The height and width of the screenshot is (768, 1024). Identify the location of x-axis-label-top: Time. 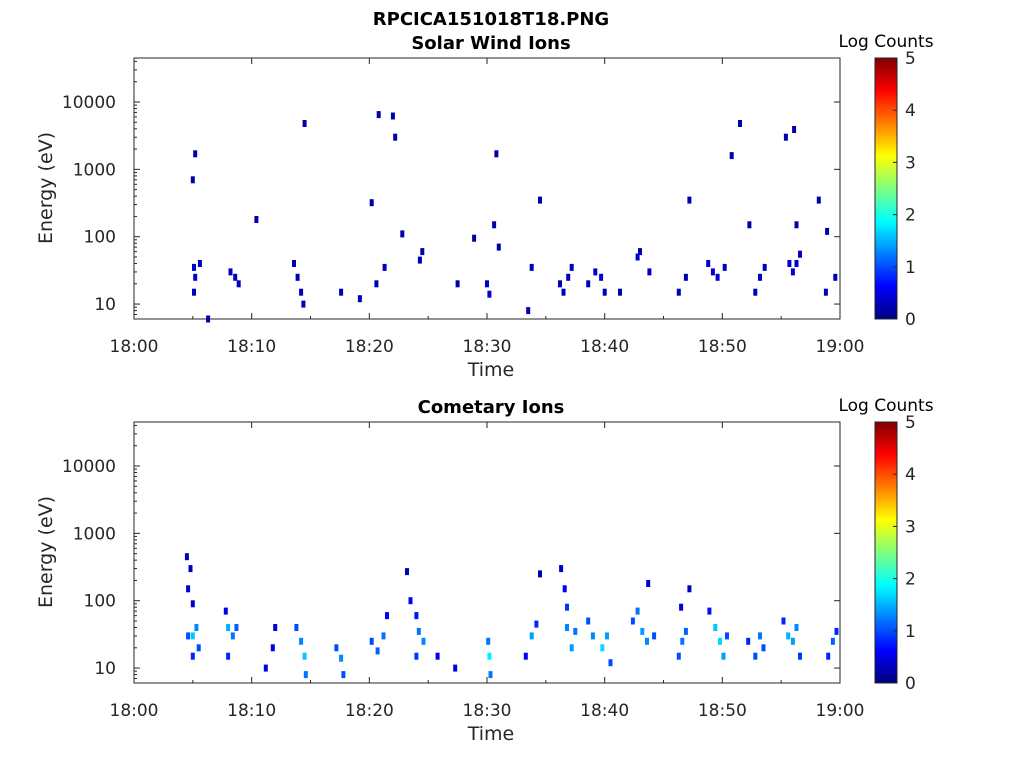
(491, 370).